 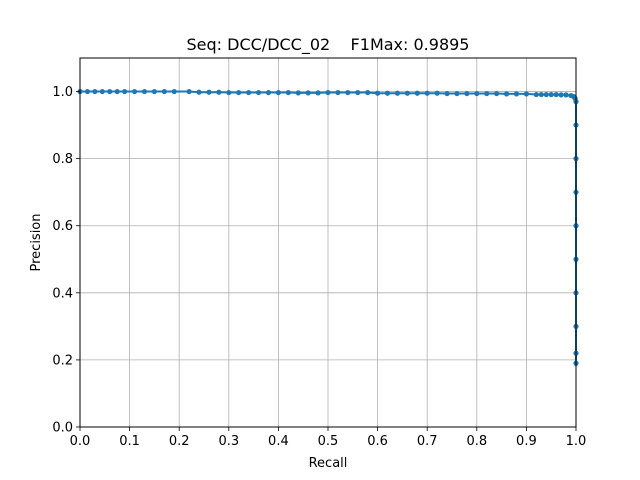 I want to click on x-tick-label: 0.4, so click(x=278, y=441).